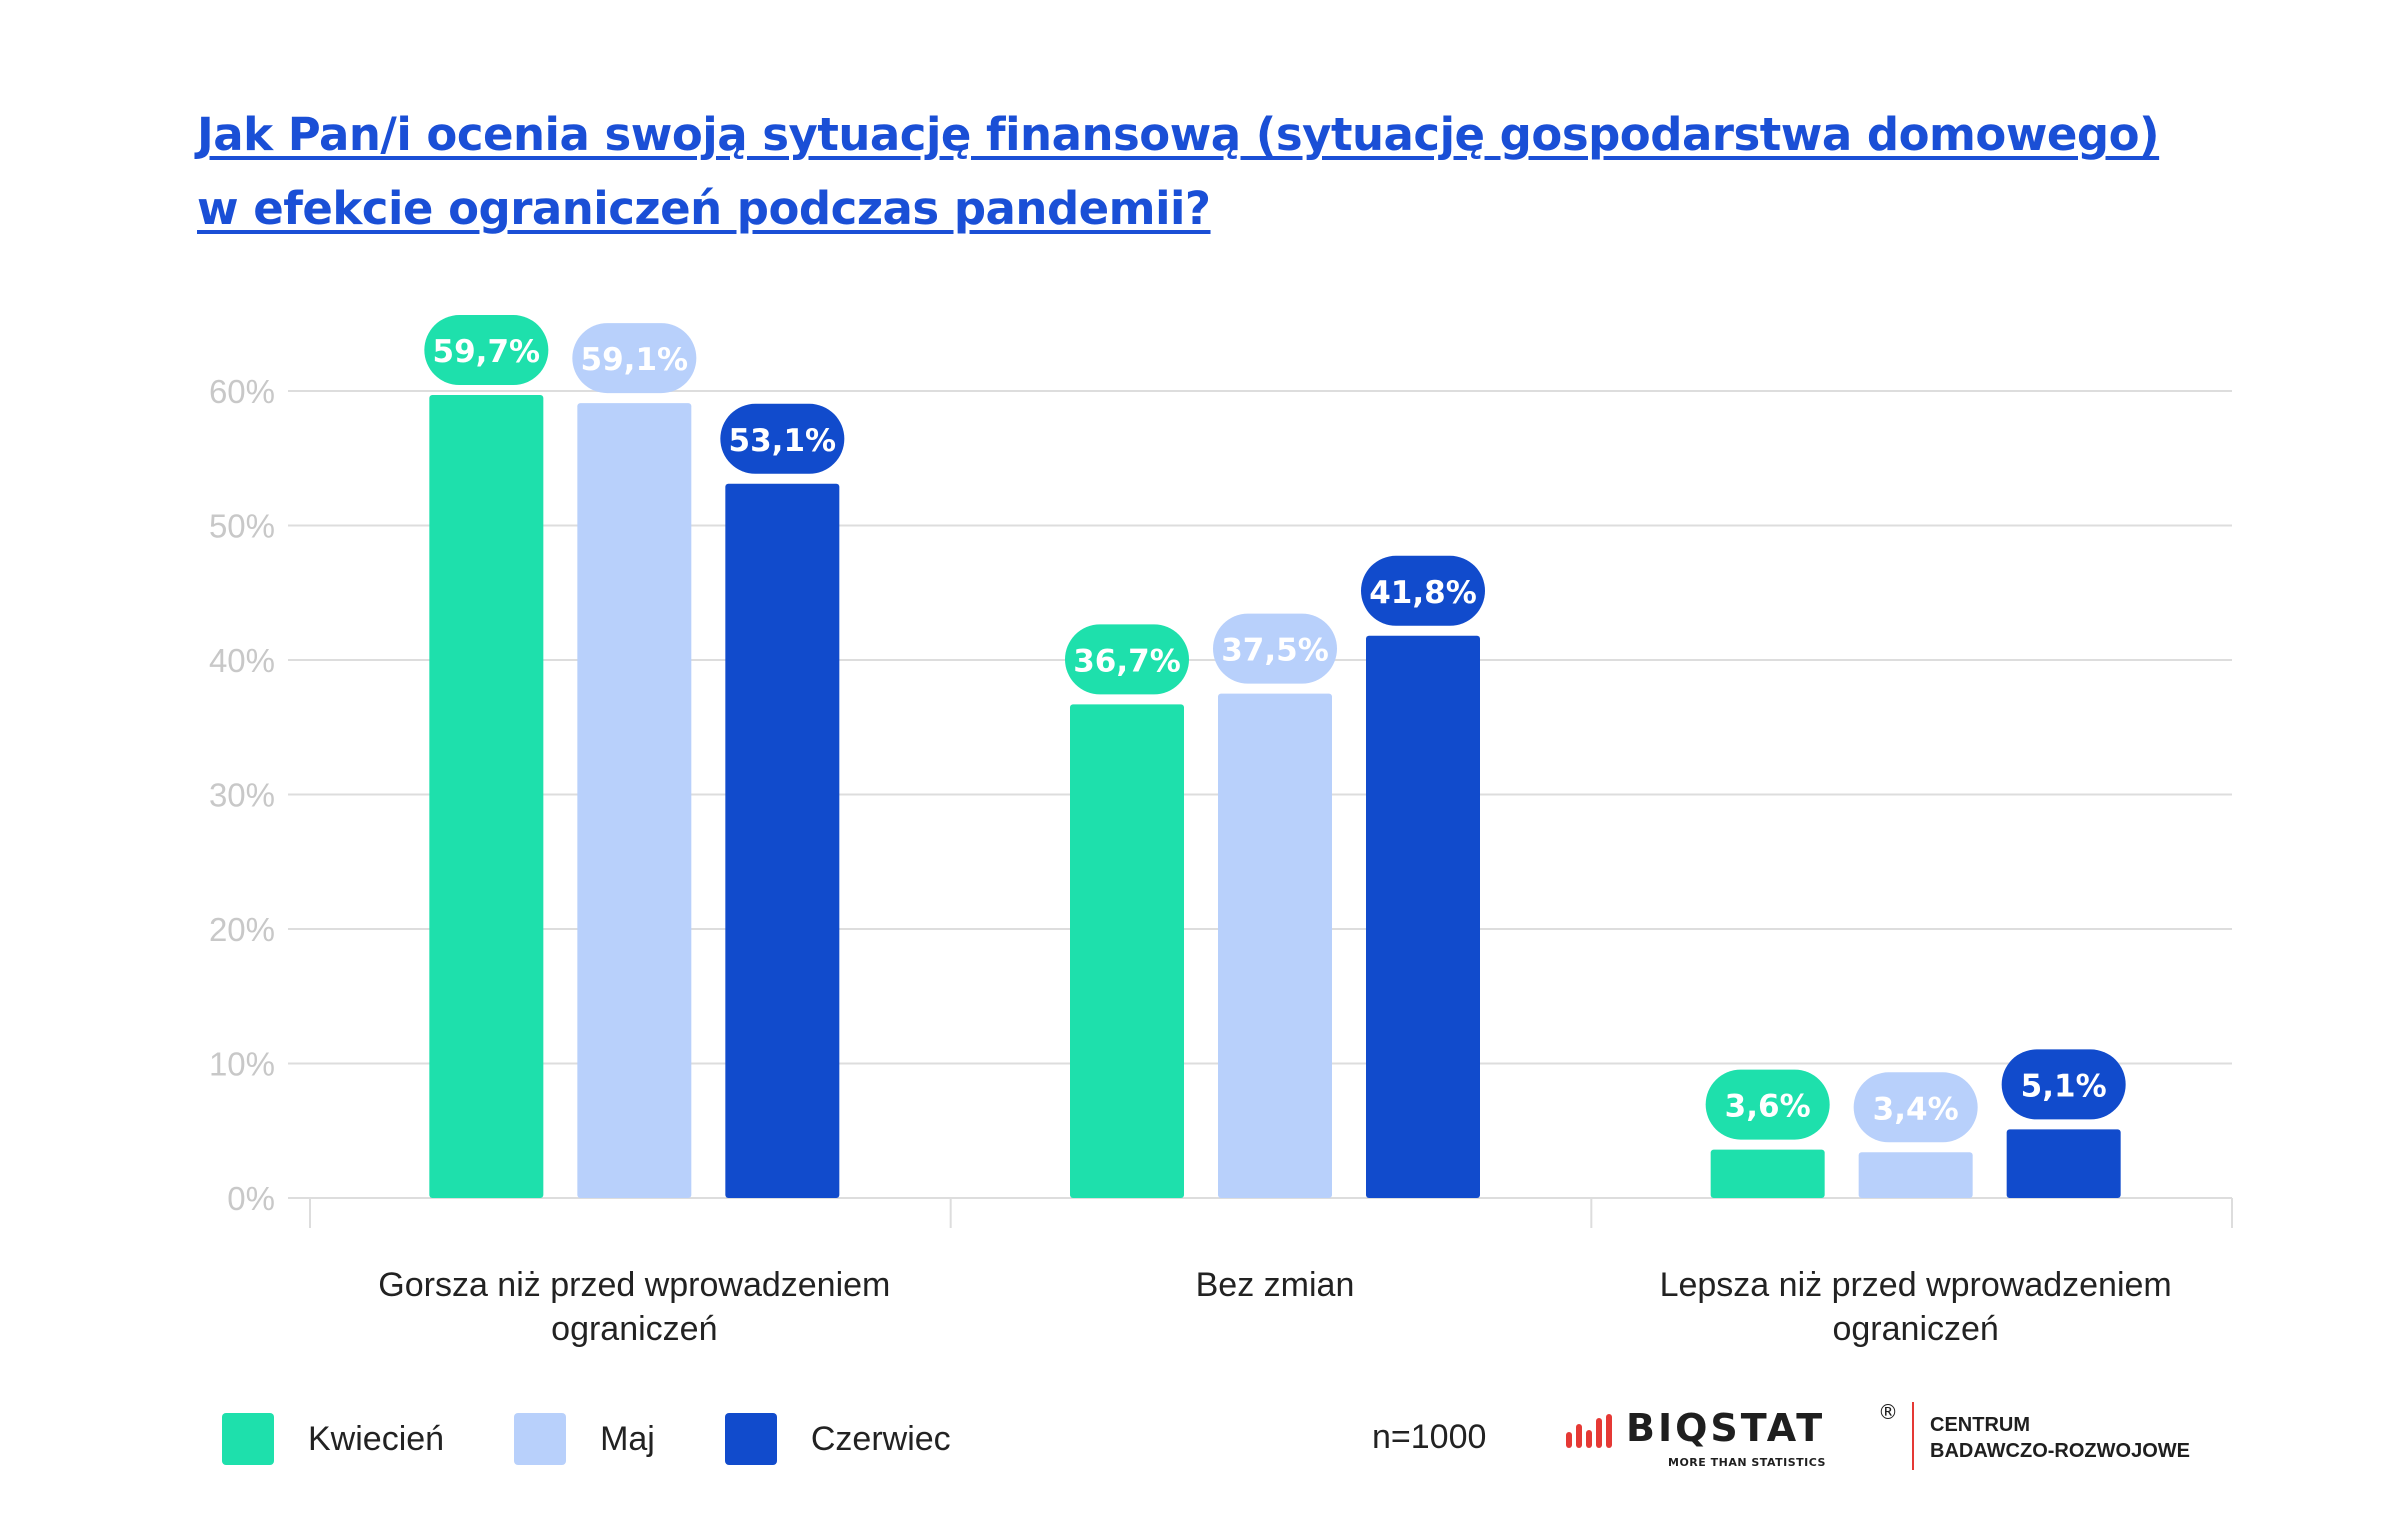  I want to click on legend-label-kwiecien: Kwiecień, so click(376, 1438).